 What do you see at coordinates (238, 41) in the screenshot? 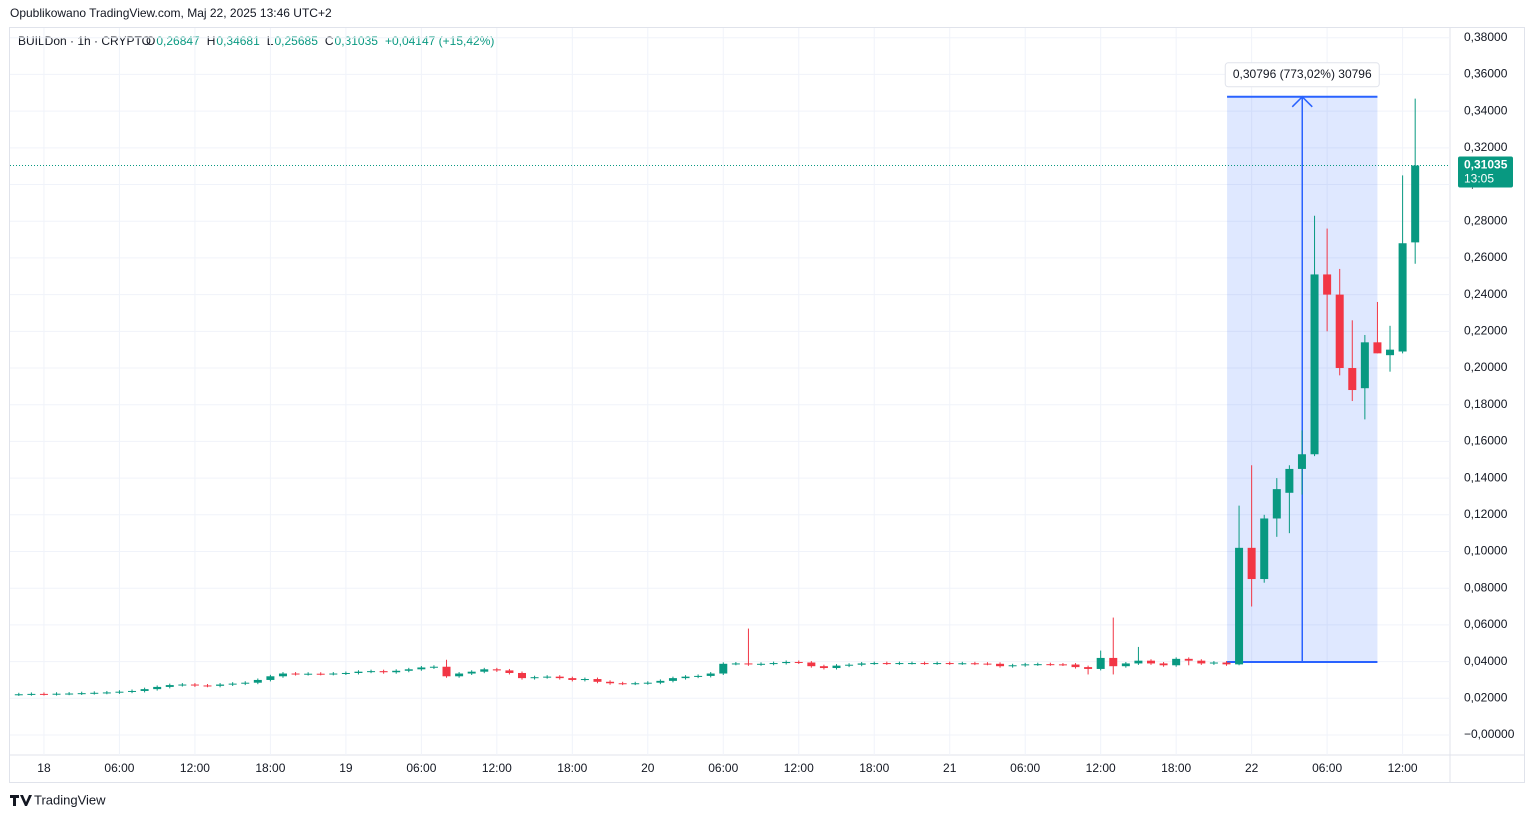
I see `legend-value: 0,34681` at bounding box center [238, 41].